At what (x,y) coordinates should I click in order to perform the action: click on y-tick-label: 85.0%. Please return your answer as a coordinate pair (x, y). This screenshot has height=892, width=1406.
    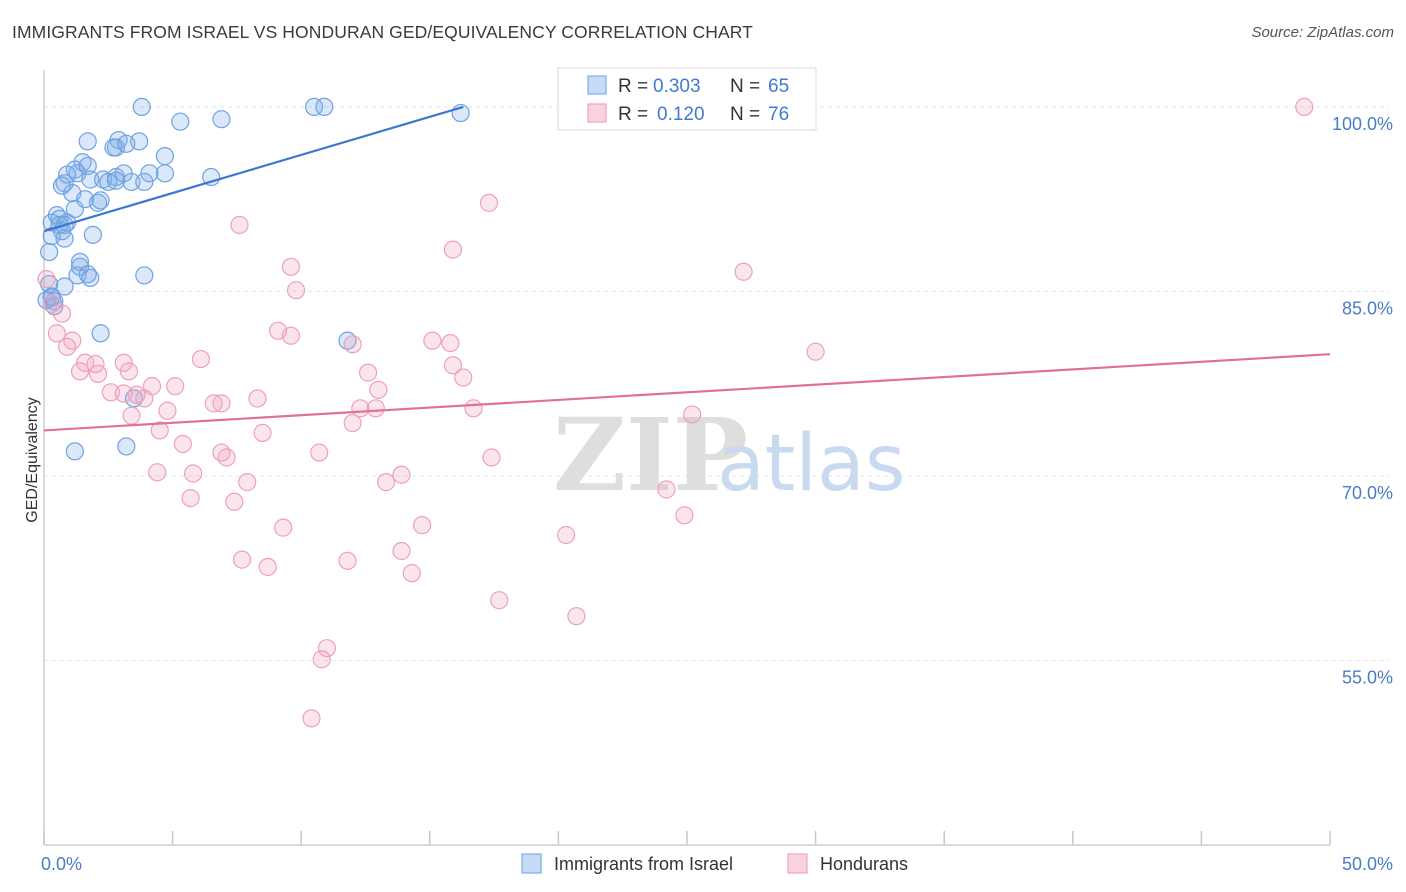
    Looking at the image, I should click on (1367, 308).